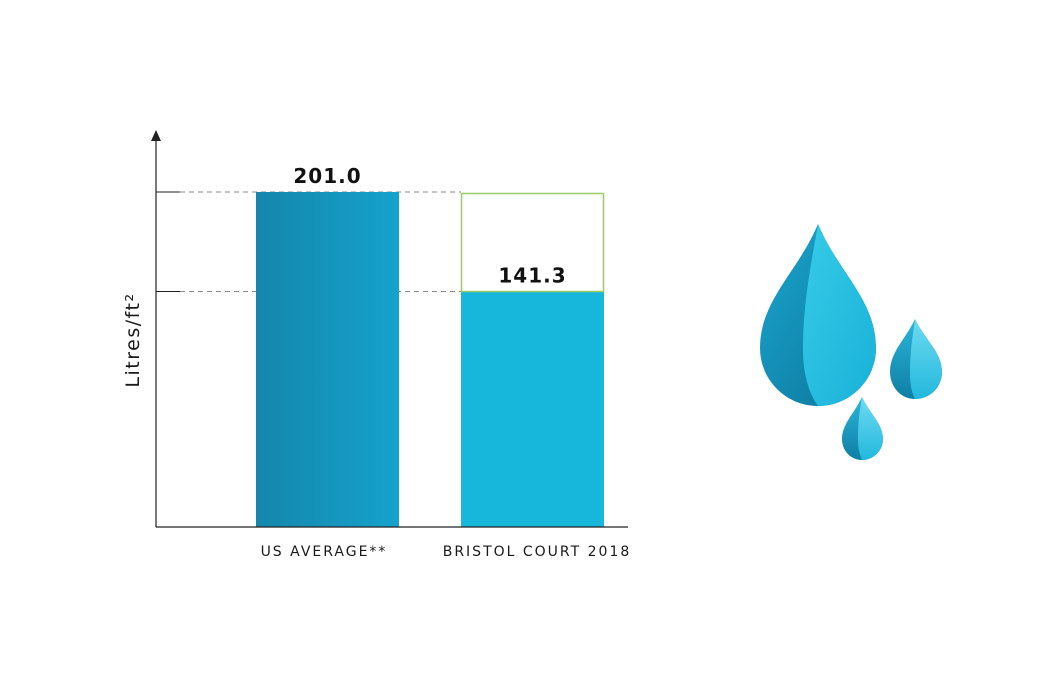 The width and height of the screenshot is (1050, 686). What do you see at coordinates (327, 359) in the screenshot?
I see `bar-us-average` at bounding box center [327, 359].